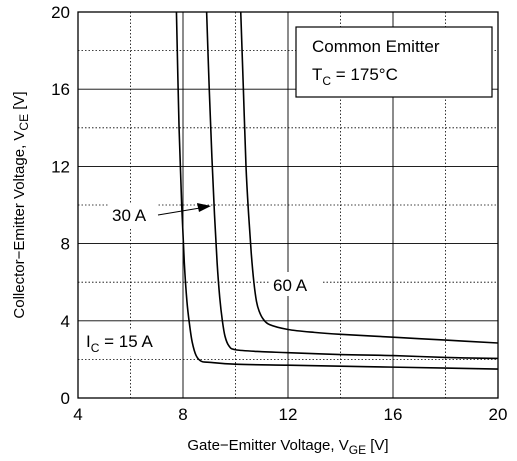  Describe the element at coordinates (65, 398) in the screenshot. I see `y-tick-label: 0` at that location.